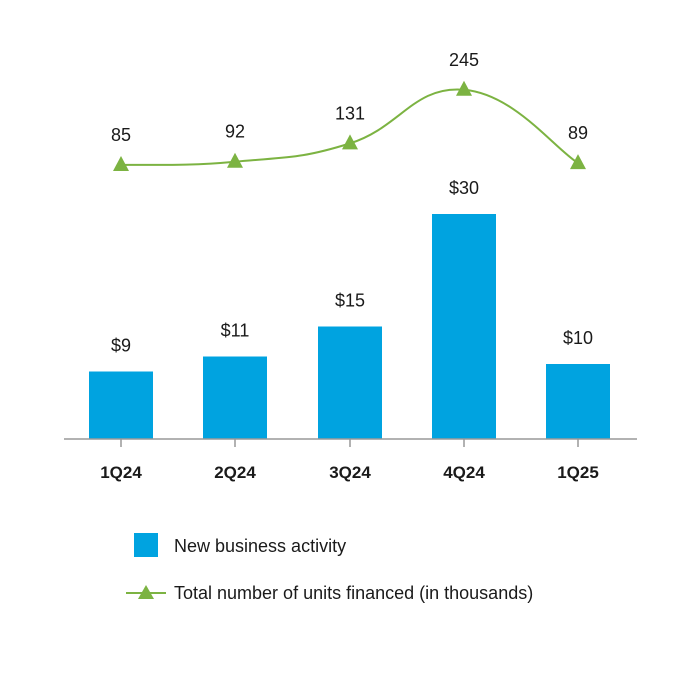 The height and width of the screenshot is (690, 700). Describe the element at coordinates (464, 326) in the screenshot. I see `bar-4q24` at that location.